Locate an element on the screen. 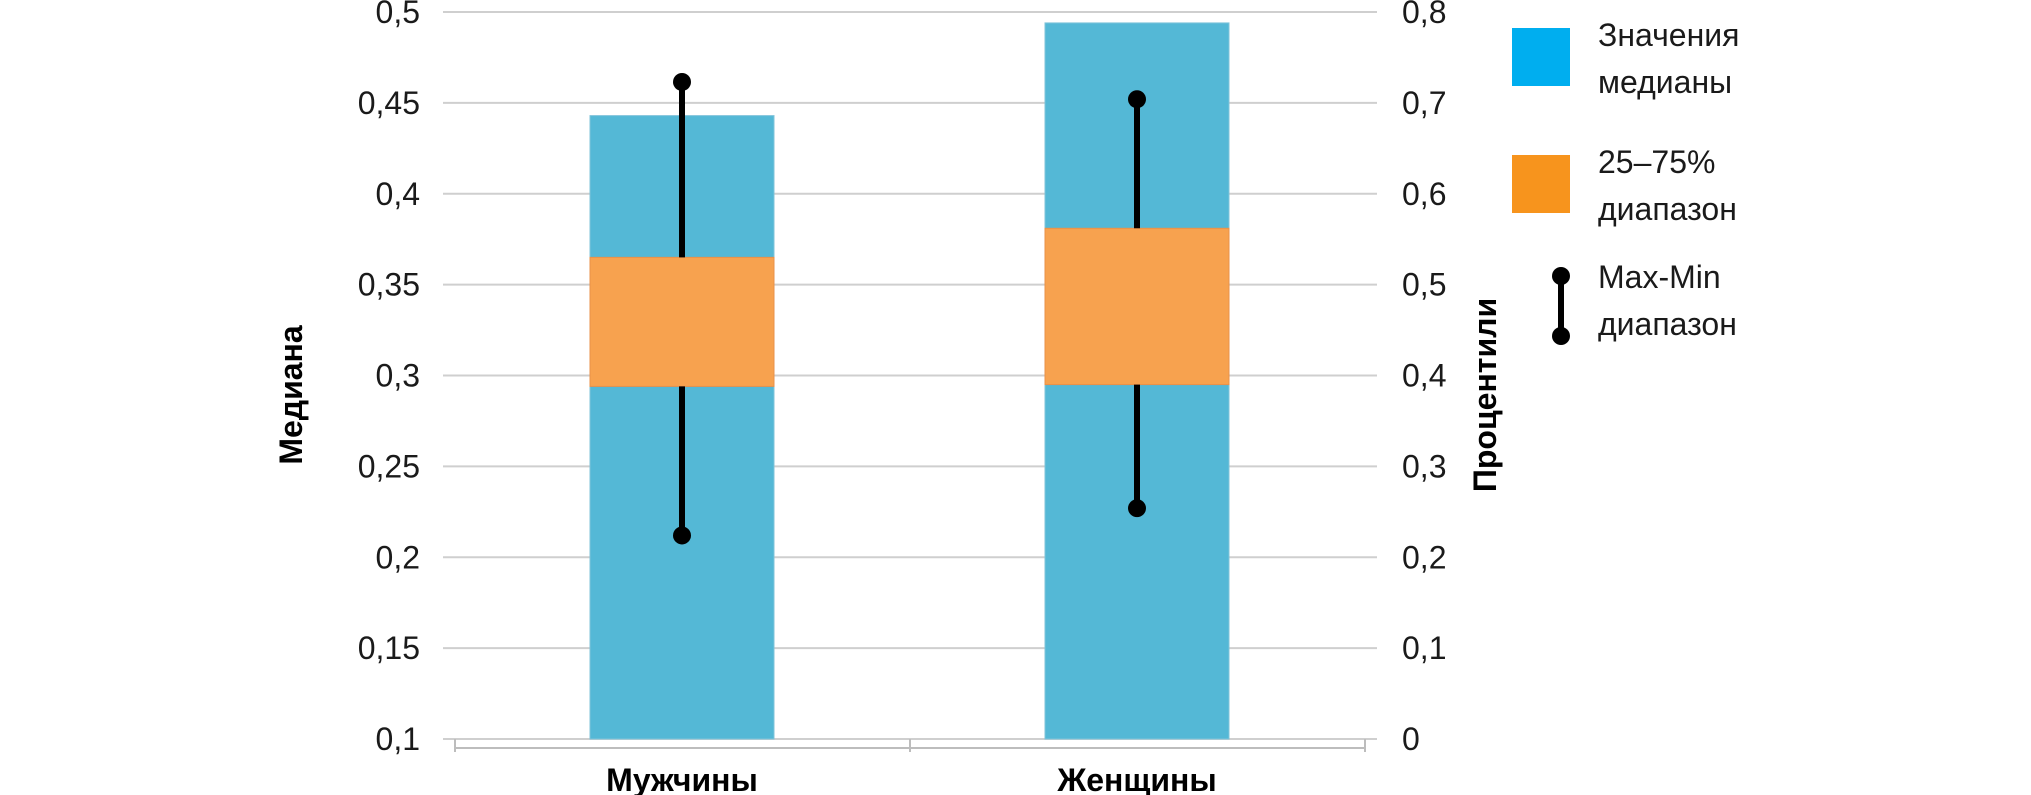  axes is located at coordinates (910, 745).